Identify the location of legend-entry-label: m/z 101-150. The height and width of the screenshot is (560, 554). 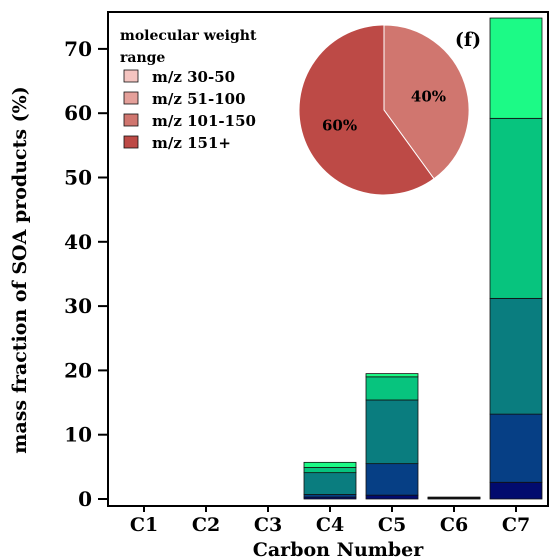
(204, 121).